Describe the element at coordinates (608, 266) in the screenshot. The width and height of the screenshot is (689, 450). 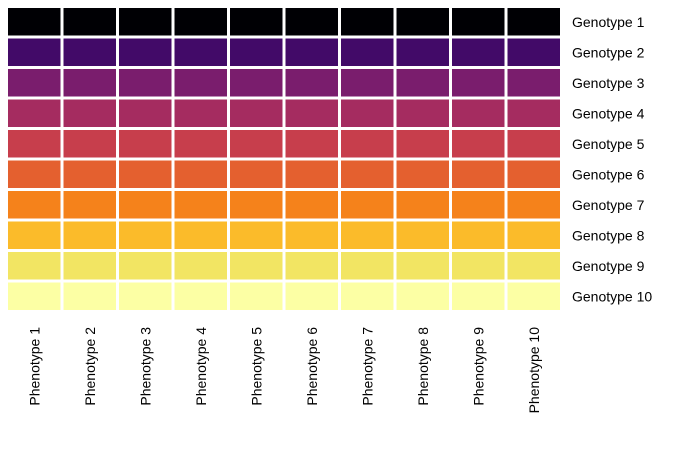
I see `row-label: Genotype 9` at that location.